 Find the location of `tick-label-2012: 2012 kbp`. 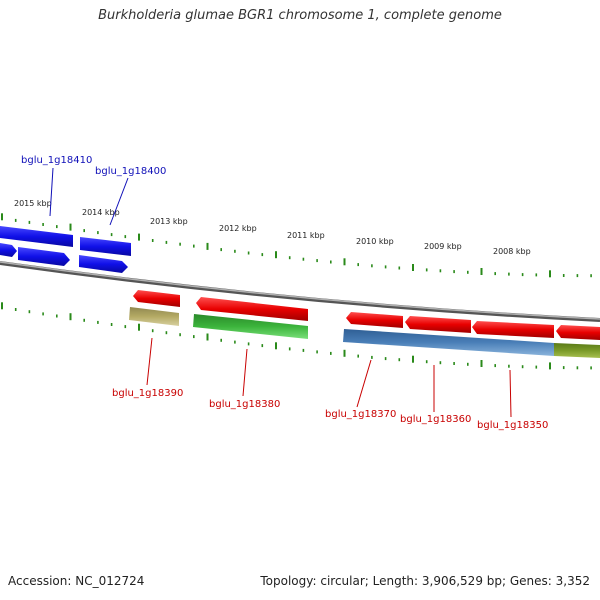

tick-label-2012: 2012 kbp is located at coordinates (238, 228).